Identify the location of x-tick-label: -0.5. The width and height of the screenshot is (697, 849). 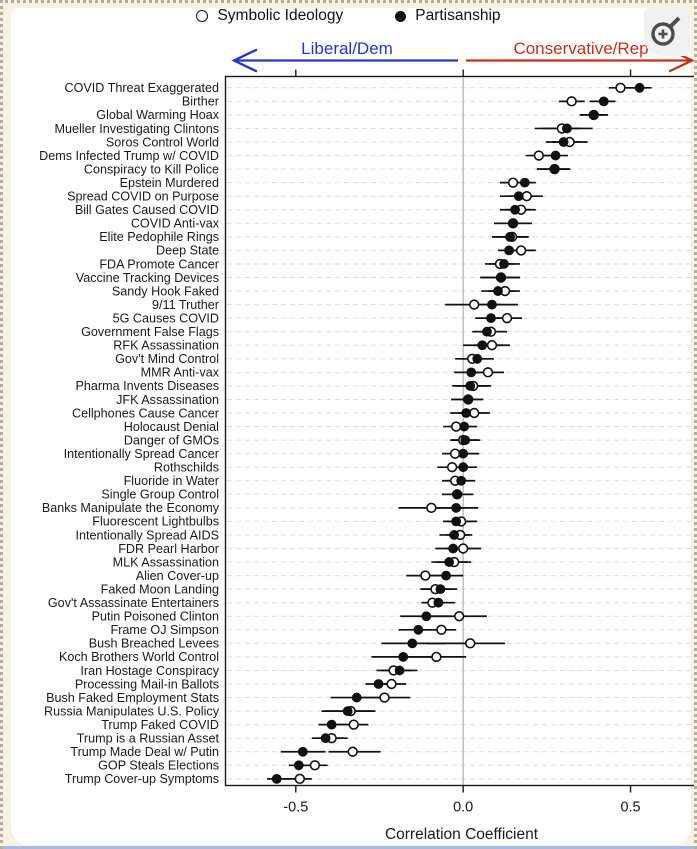
(295, 808).